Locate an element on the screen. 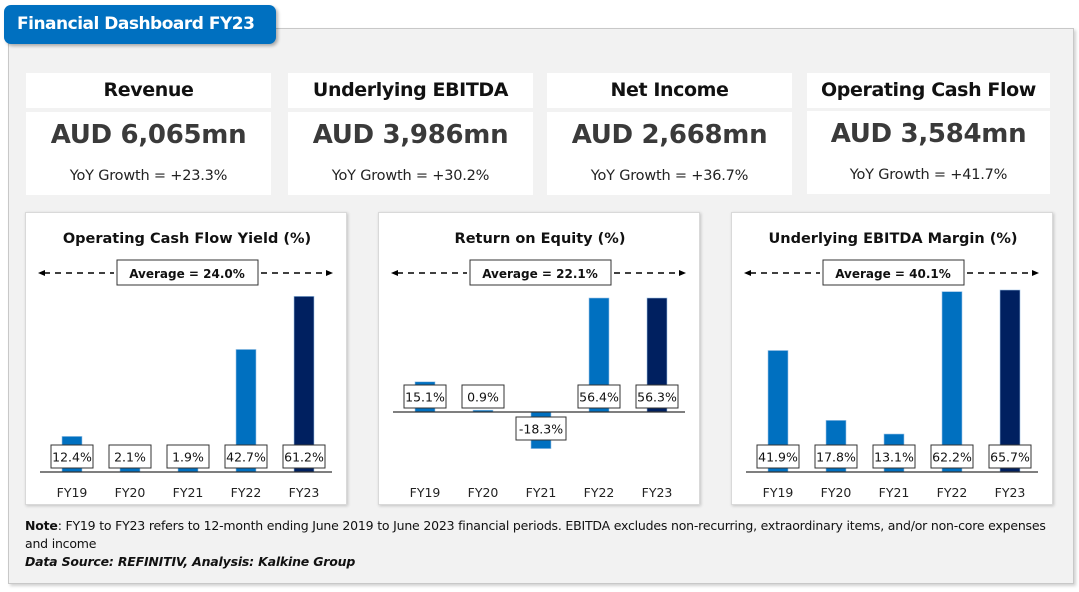  kpi-value: AUD 2,668mn is located at coordinates (669, 135).